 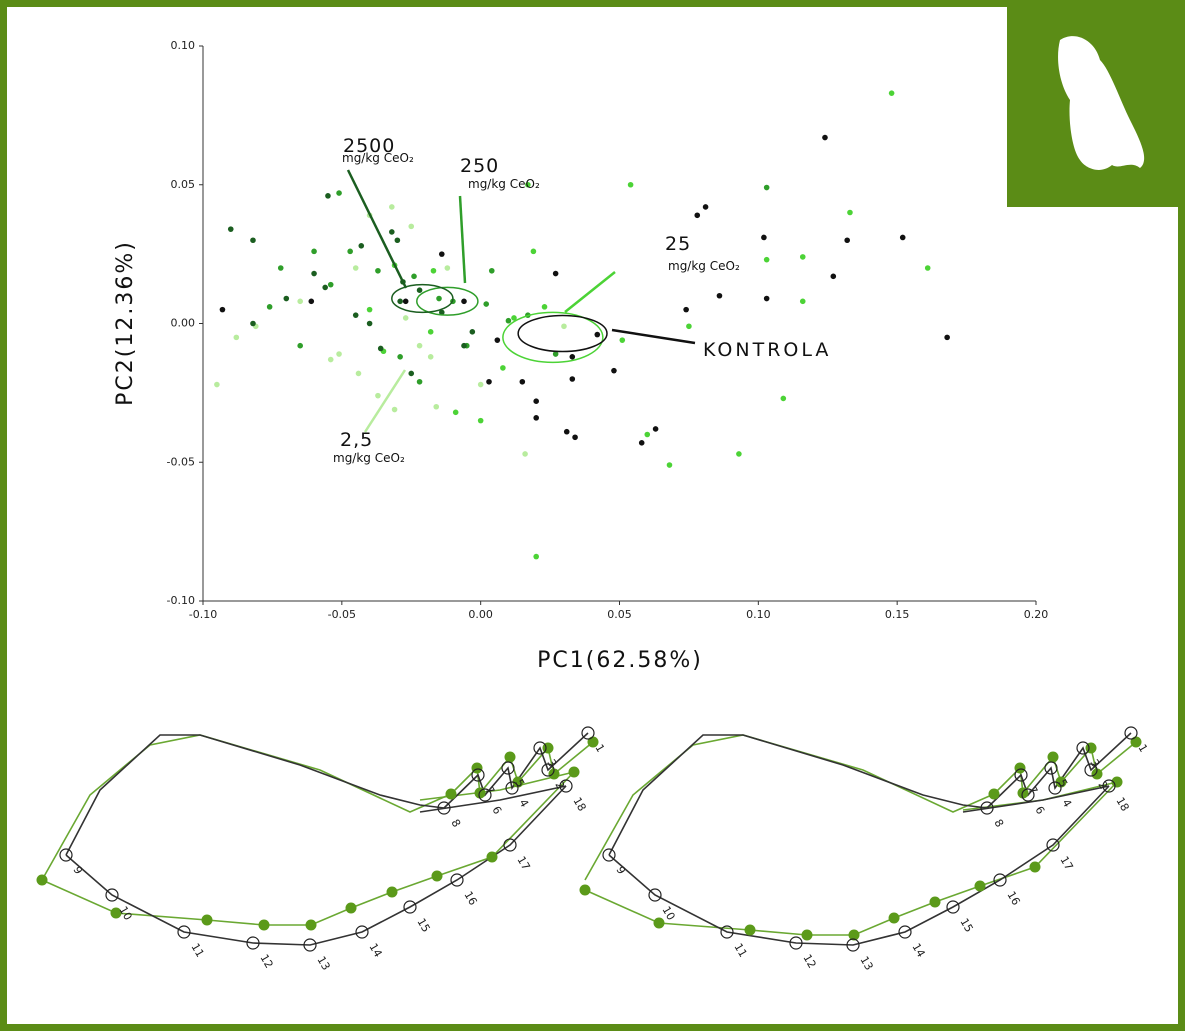 I want to click on y-tick-label: -0.05, so click(x=181, y=461).